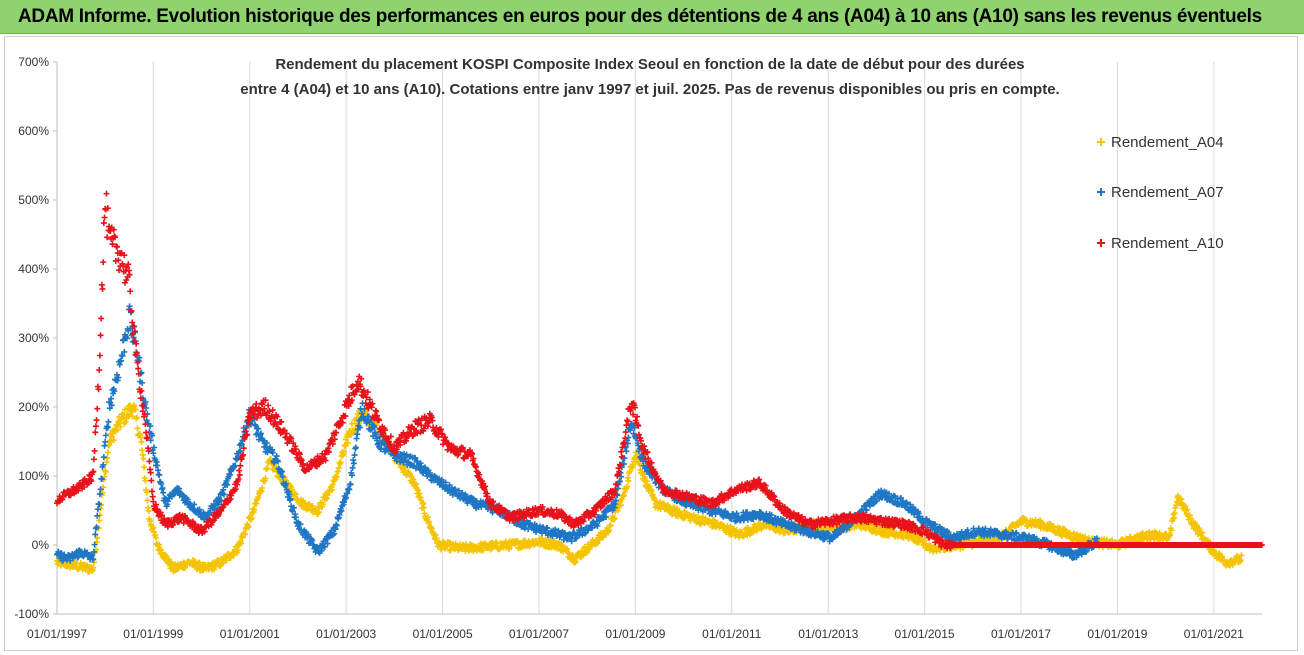 The image size is (1304, 655). I want to click on y-tick-label: -100%, so click(31, 614).